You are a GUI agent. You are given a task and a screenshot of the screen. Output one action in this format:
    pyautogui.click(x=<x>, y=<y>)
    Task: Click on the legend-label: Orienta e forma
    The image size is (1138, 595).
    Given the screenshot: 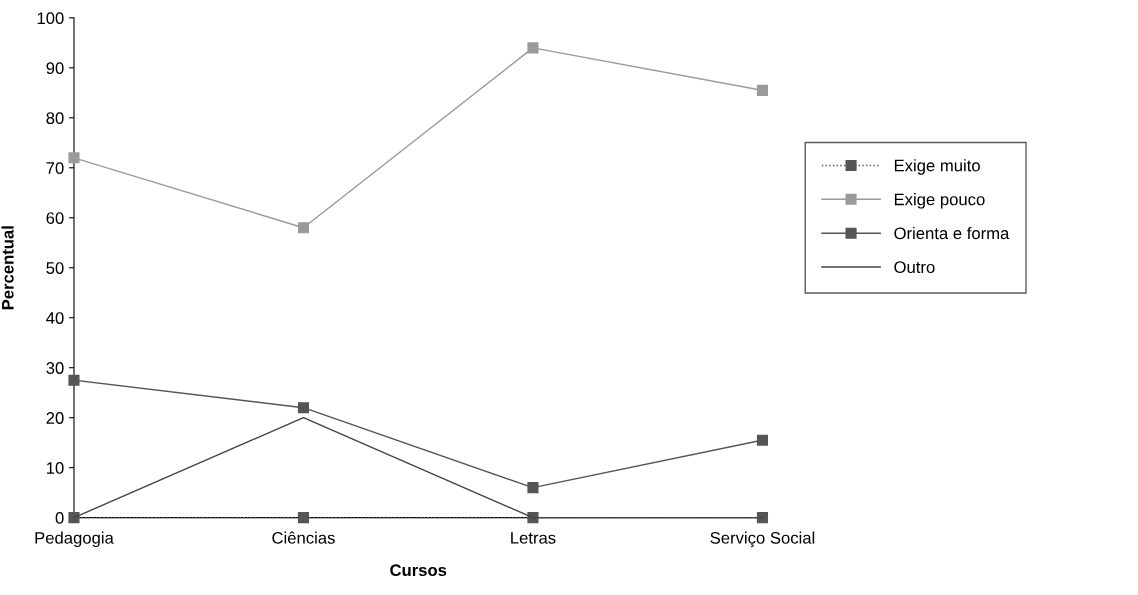 What is the action you would take?
    pyautogui.click(x=952, y=233)
    